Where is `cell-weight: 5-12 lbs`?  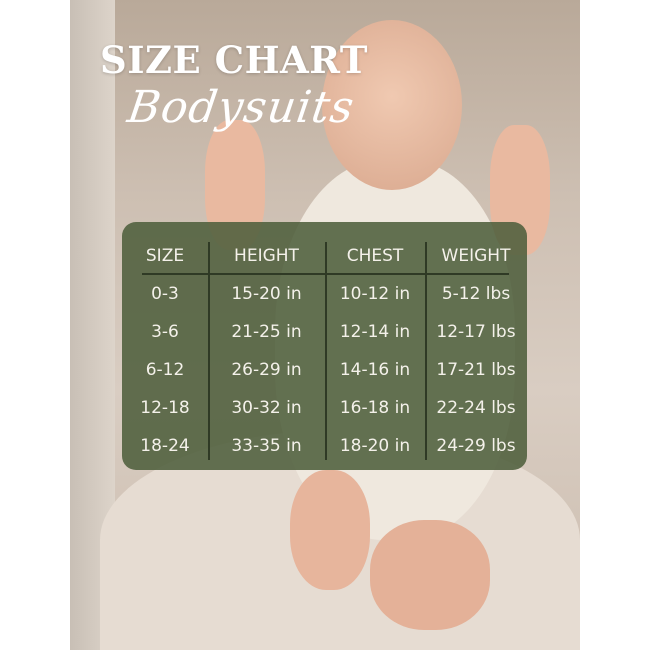 cell-weight: 5-12 lbs is located at coordinates (476, 294).